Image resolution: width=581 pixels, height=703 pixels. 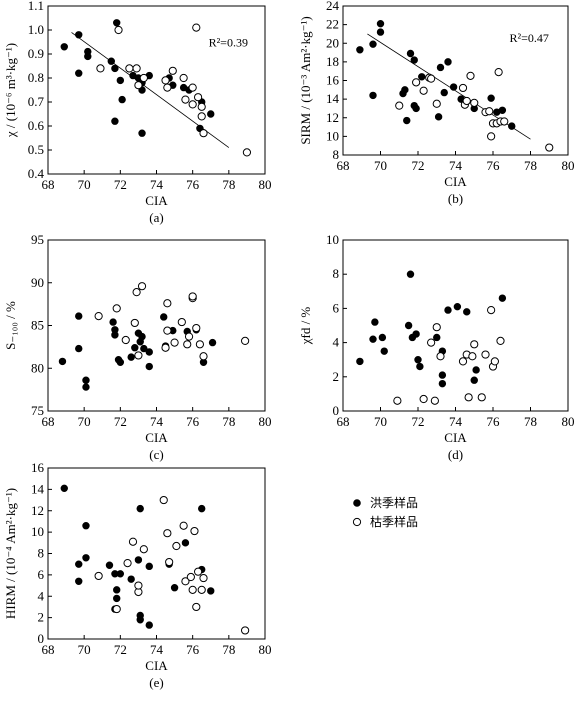 I want to click on r-squared-annotation: R²=0.47, so click(x=529, y=38).